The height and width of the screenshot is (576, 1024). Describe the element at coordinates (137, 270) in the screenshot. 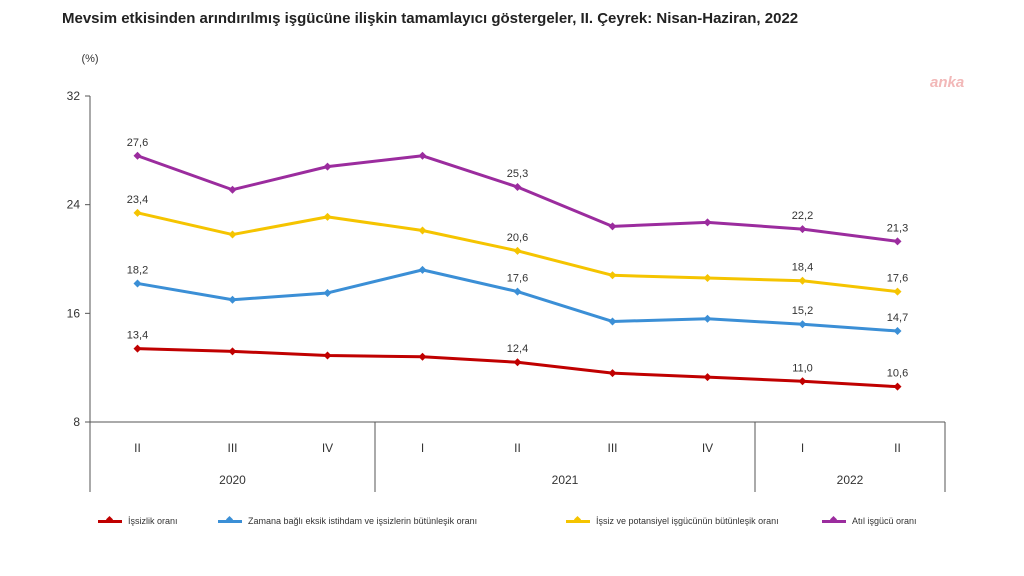

I see `data-label: 18,2` at that location.